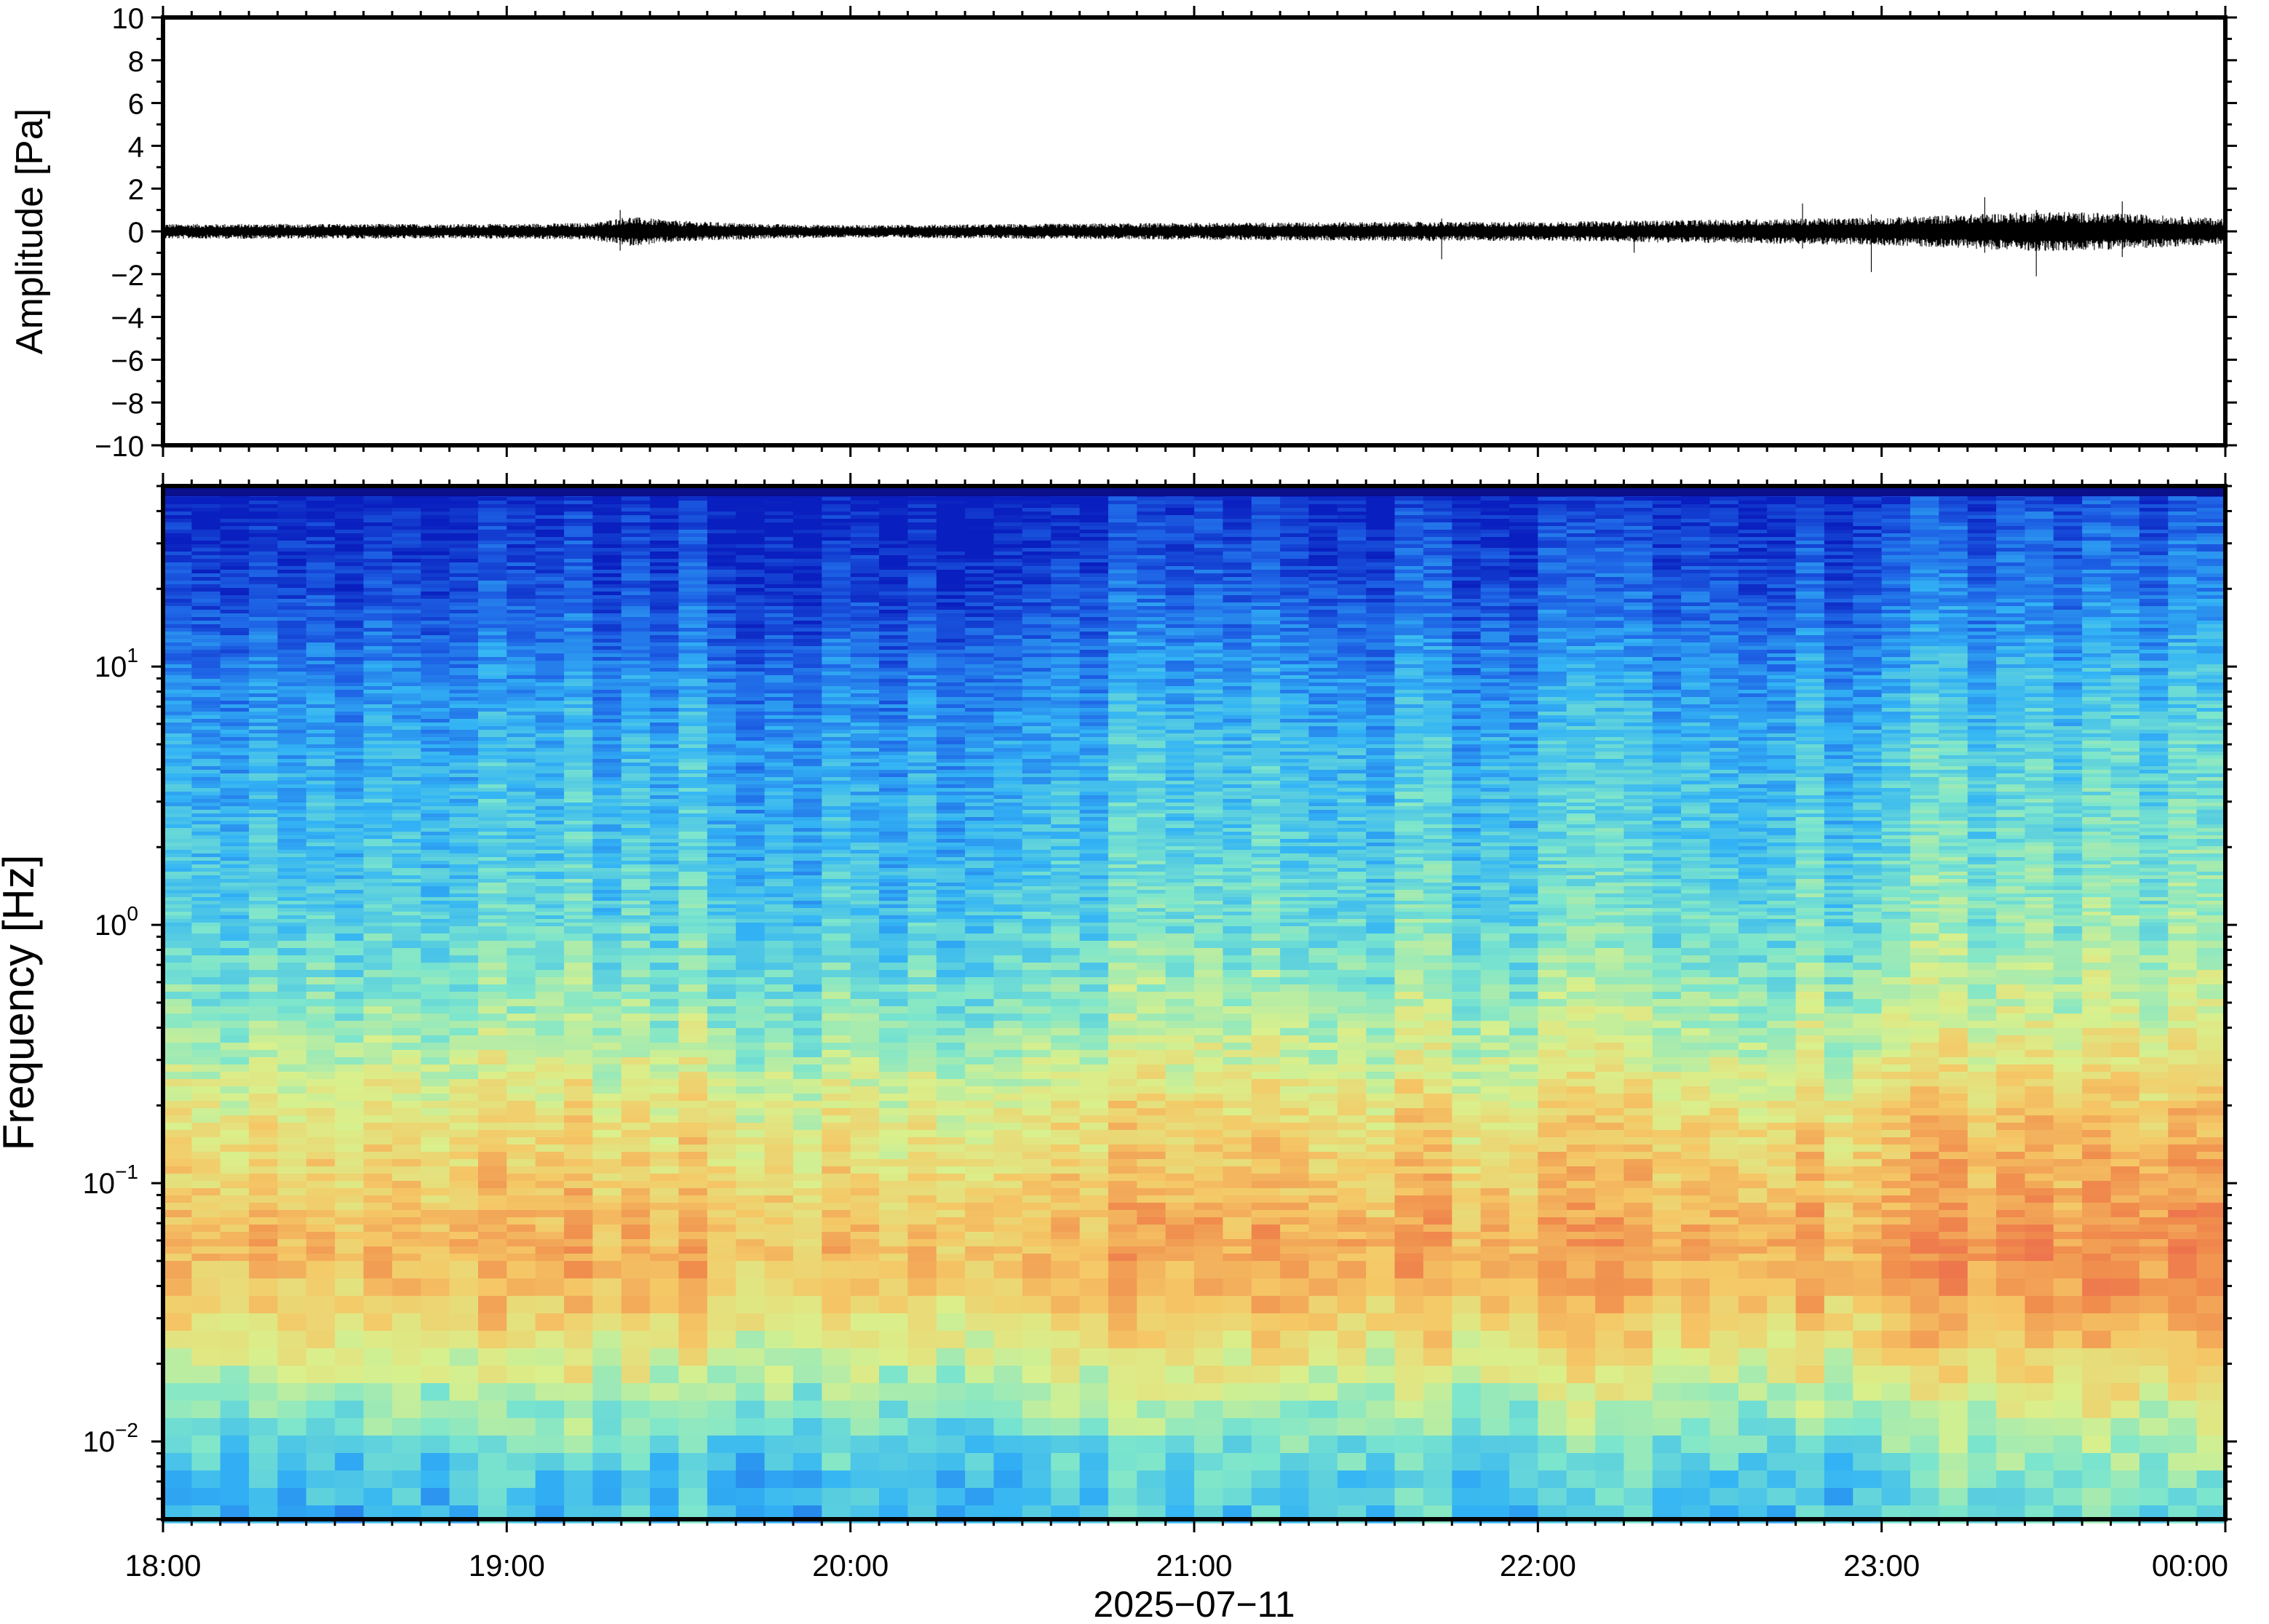 This screenshot has width=2269, height=1624. What do you see at coordinates (127, 361) in the screenshot?
I see `waveform-y-tick-label: −6` at bounding box center [127, 361].